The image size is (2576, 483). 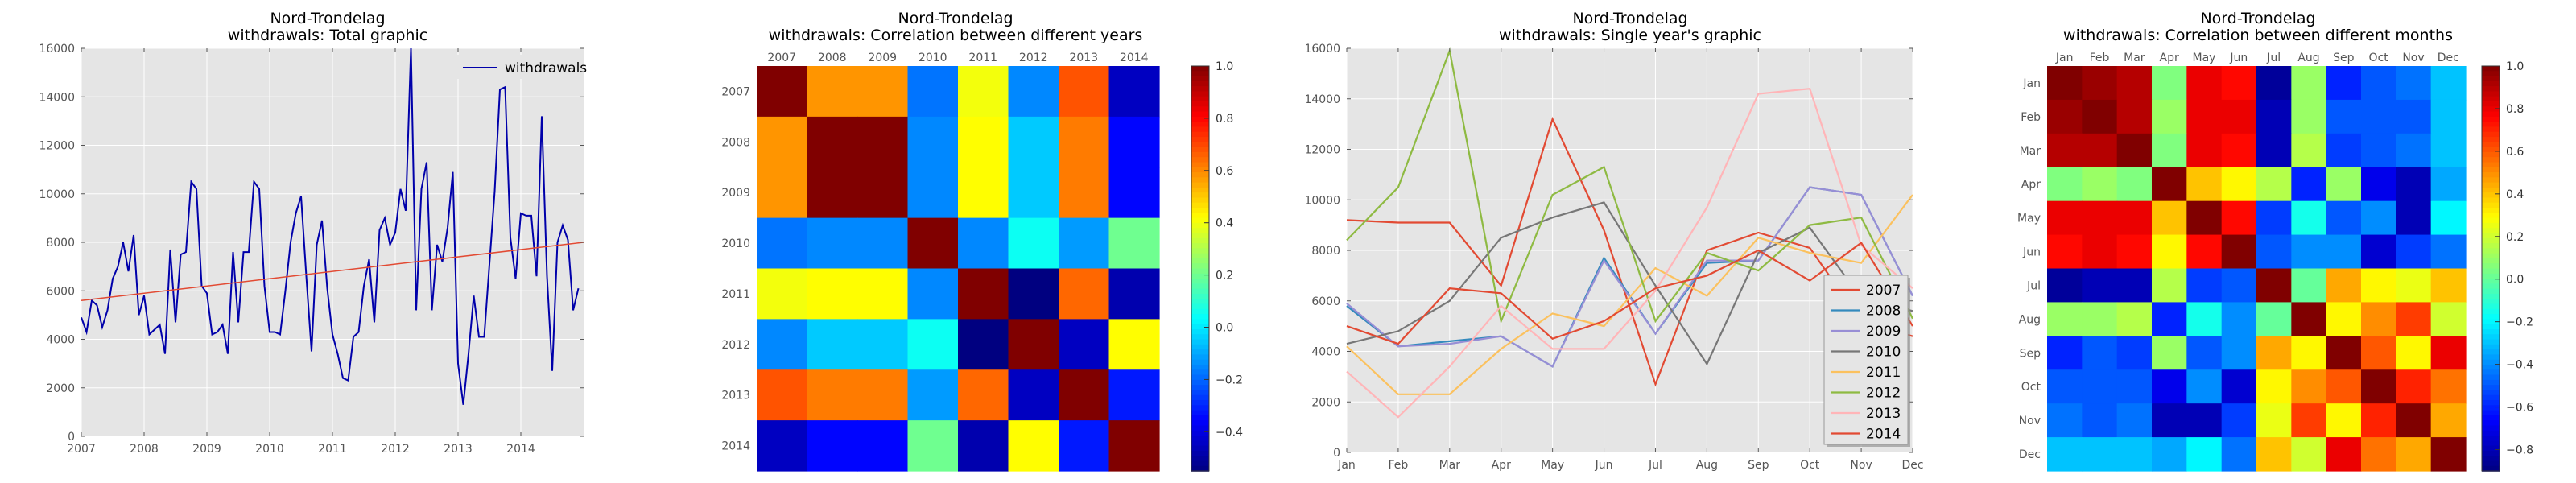 I want to click on x-tick-label: 2009, so click(x=206, y=449).